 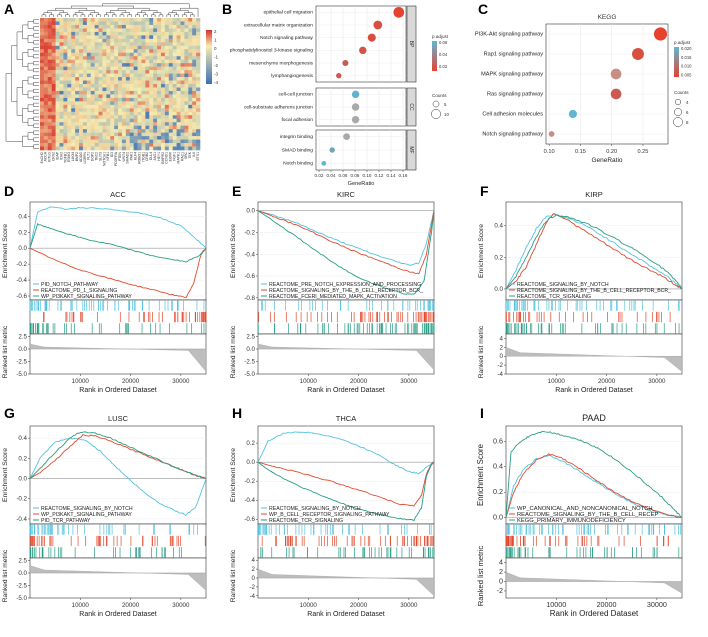 What do you see at coordinates (175, 156) in the screenshot?
I see `heatmap-col-label: FGF1` at bounding box center [175, 156].